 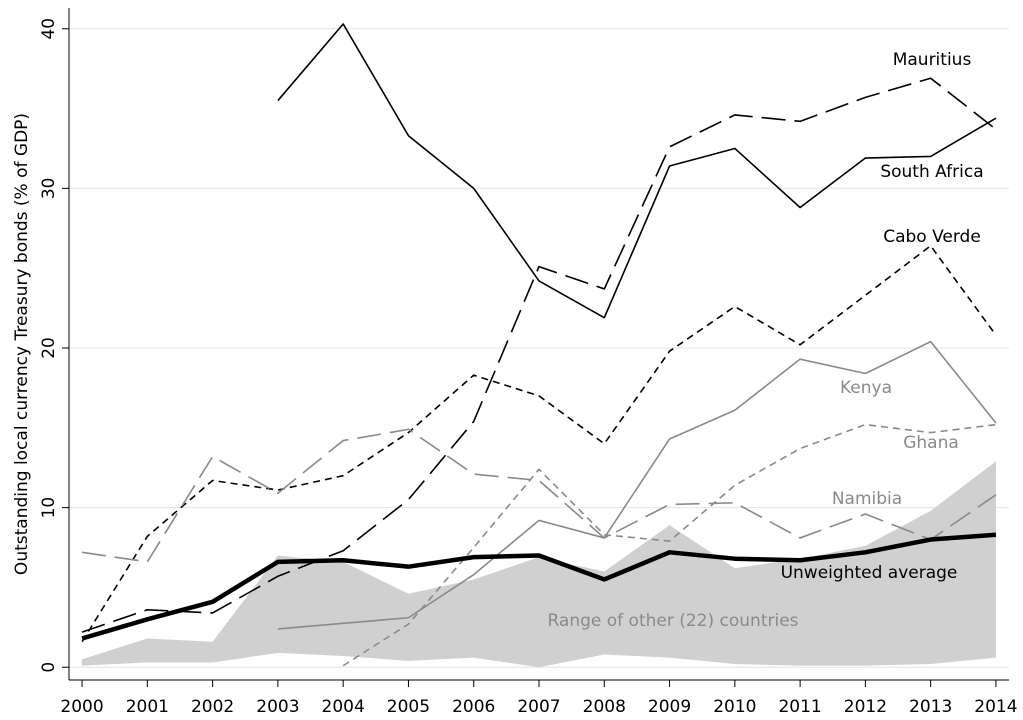 I want to click on x-tick-label: 2013, so click(x=930, y=707).